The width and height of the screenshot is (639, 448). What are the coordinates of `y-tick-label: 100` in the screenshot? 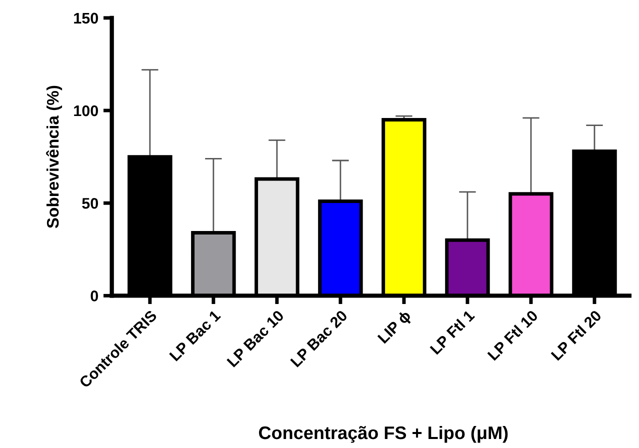 It's located at (86, 110).